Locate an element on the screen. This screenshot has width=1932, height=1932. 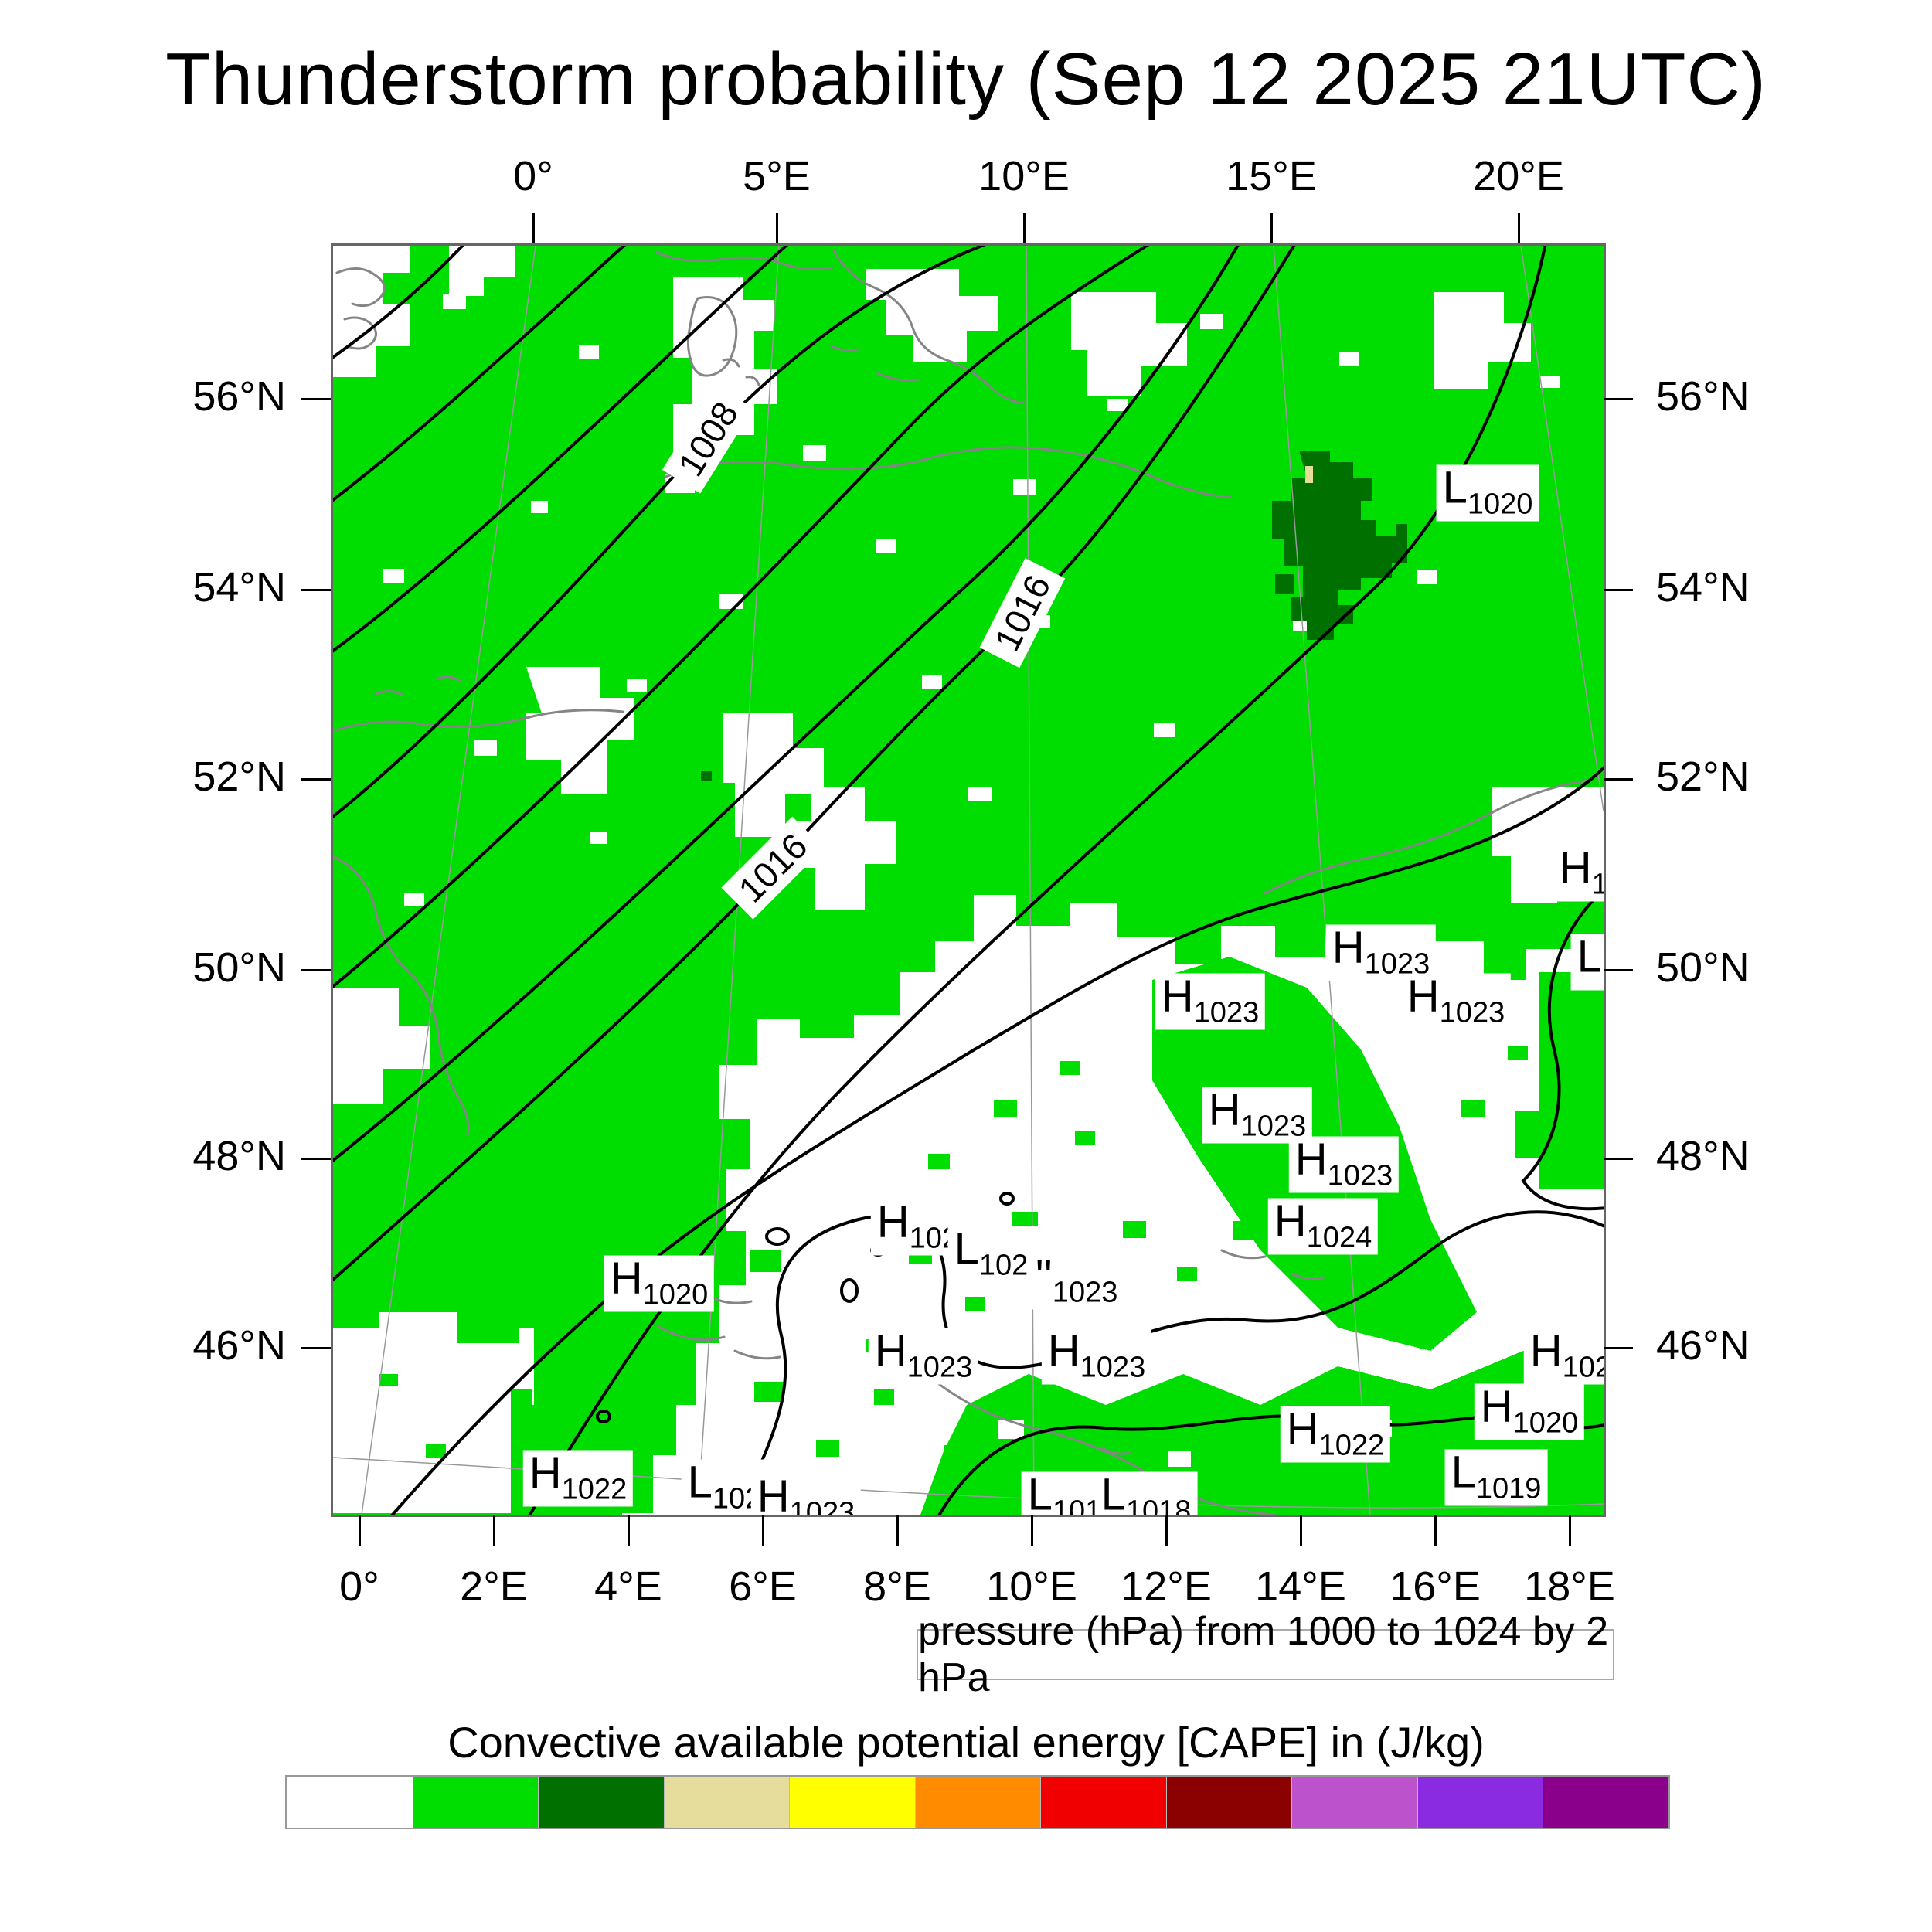
lon-label: 6°E is located at coordinates (763, 1586).